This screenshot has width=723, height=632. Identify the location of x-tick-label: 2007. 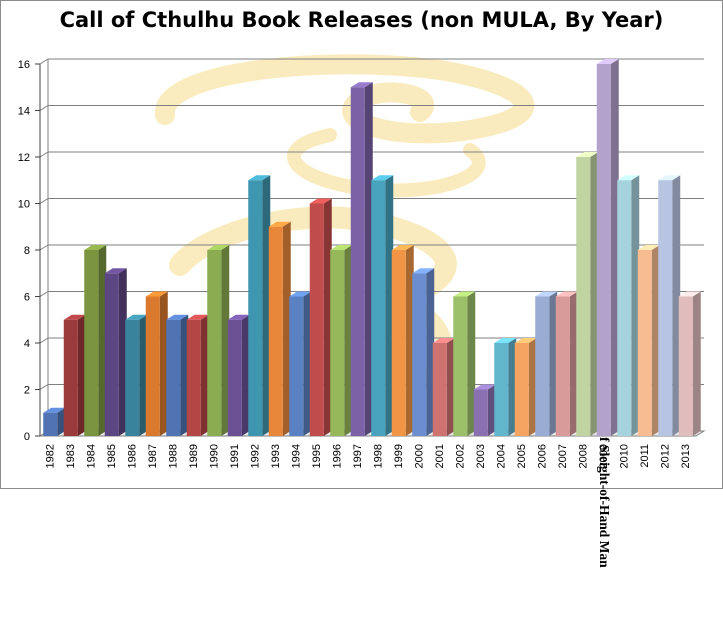
(563, 456).